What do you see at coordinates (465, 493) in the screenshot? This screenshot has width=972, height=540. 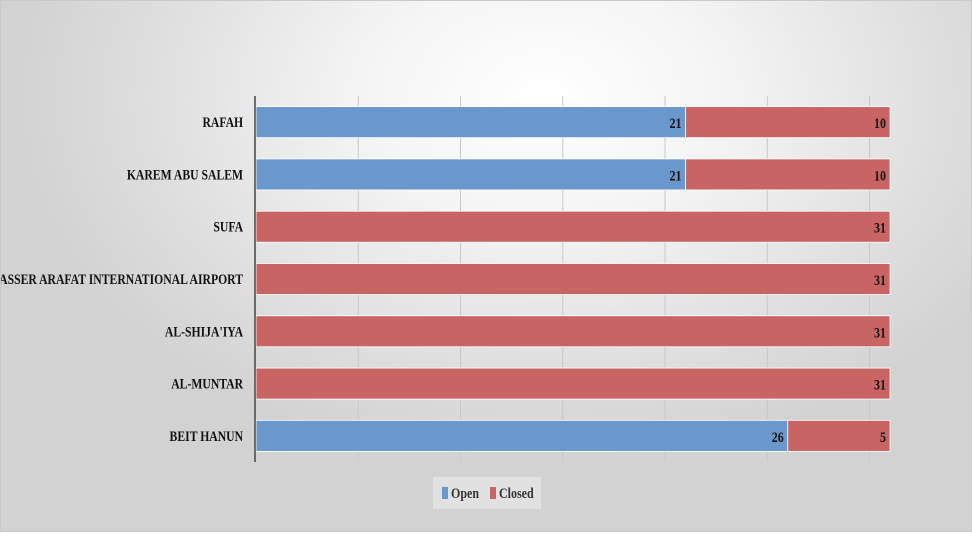 I see `legend-label-open: Open` at bounding box center [465, 493].